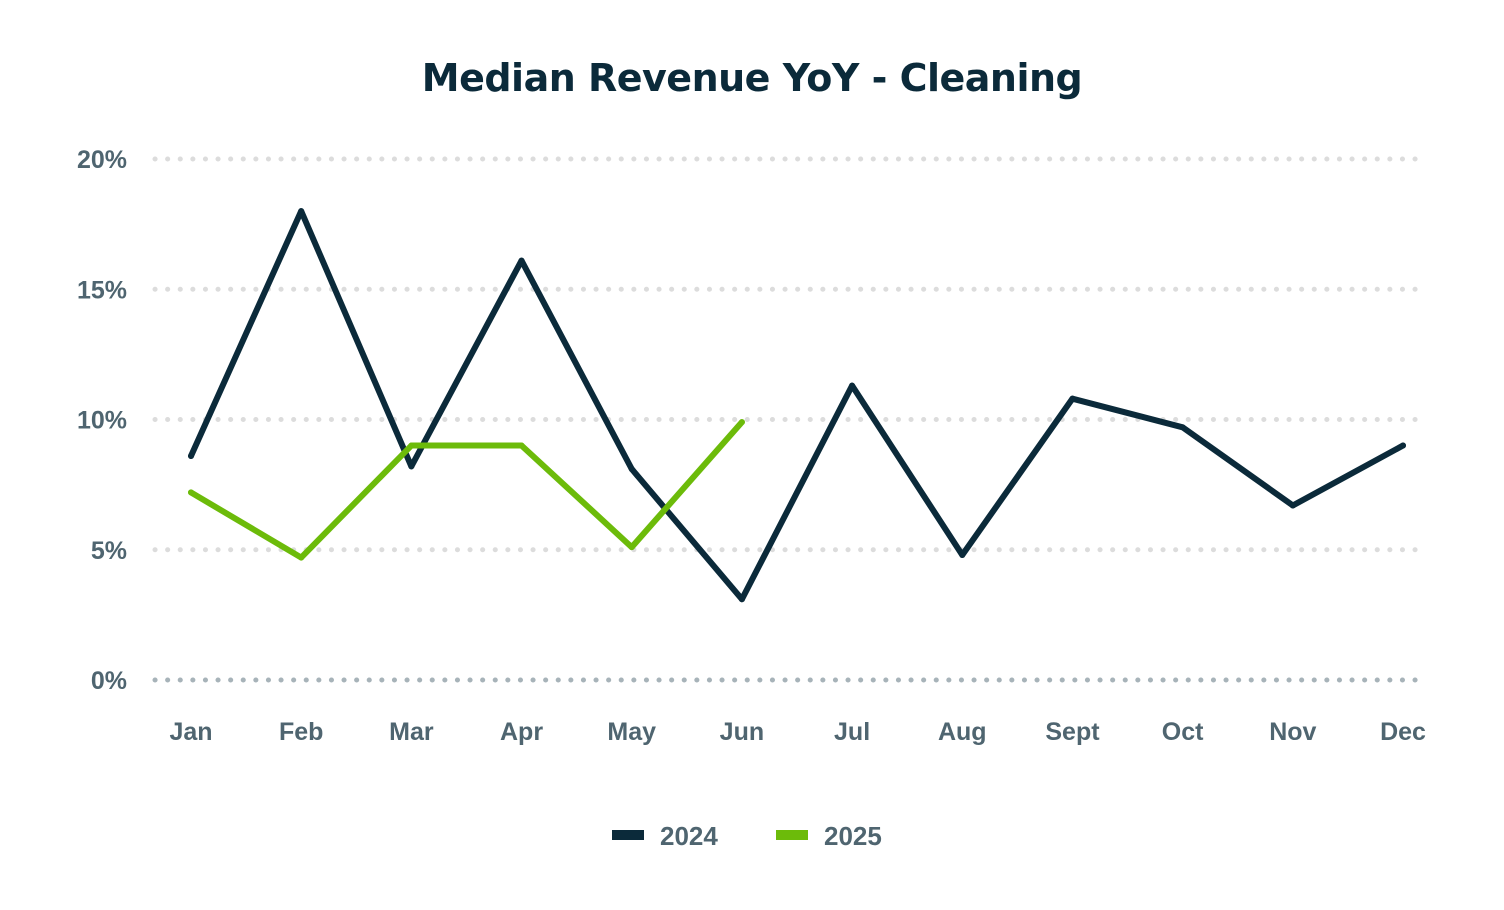  I want to click on data-point-2025-Feb, so click(301, 557).